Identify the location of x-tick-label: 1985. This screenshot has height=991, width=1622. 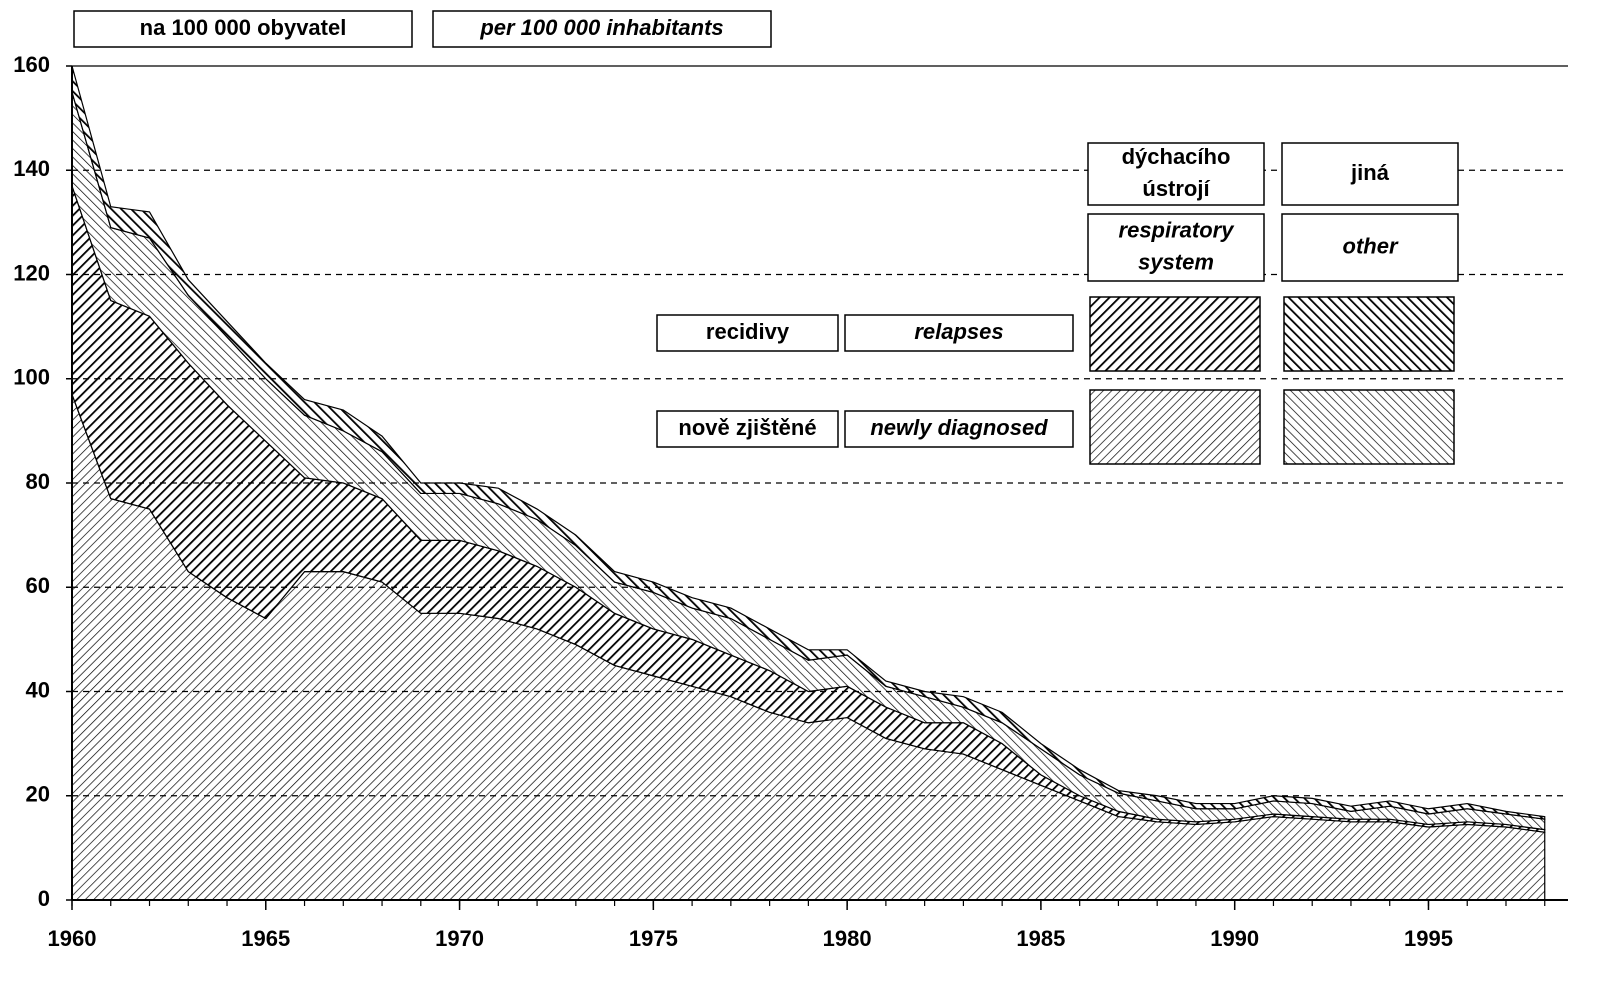
(1040, 938).